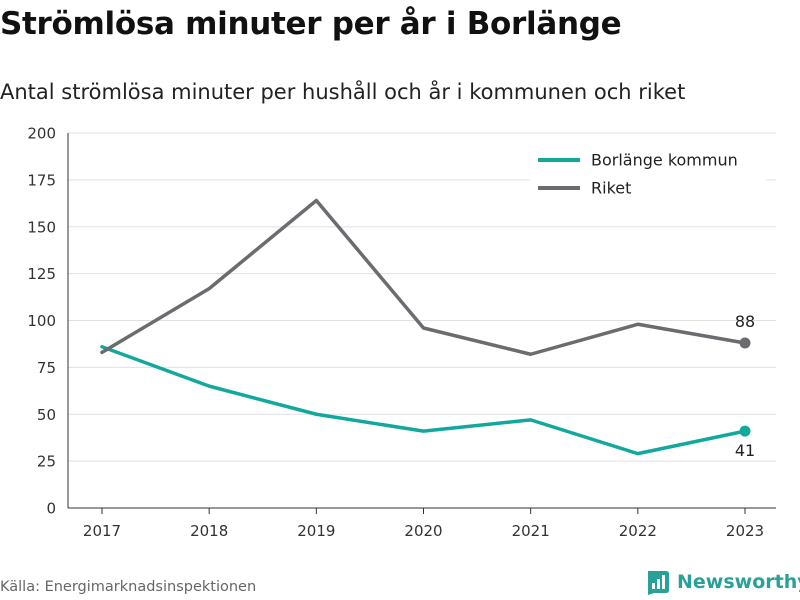  Describe the element at coordinates (745, 343) in the screenshot. I see `end-point-riket` at that location.